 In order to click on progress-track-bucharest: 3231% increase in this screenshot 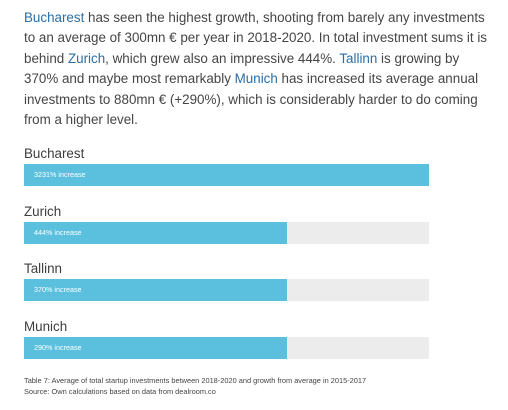, I will do `click(226, 175)`.